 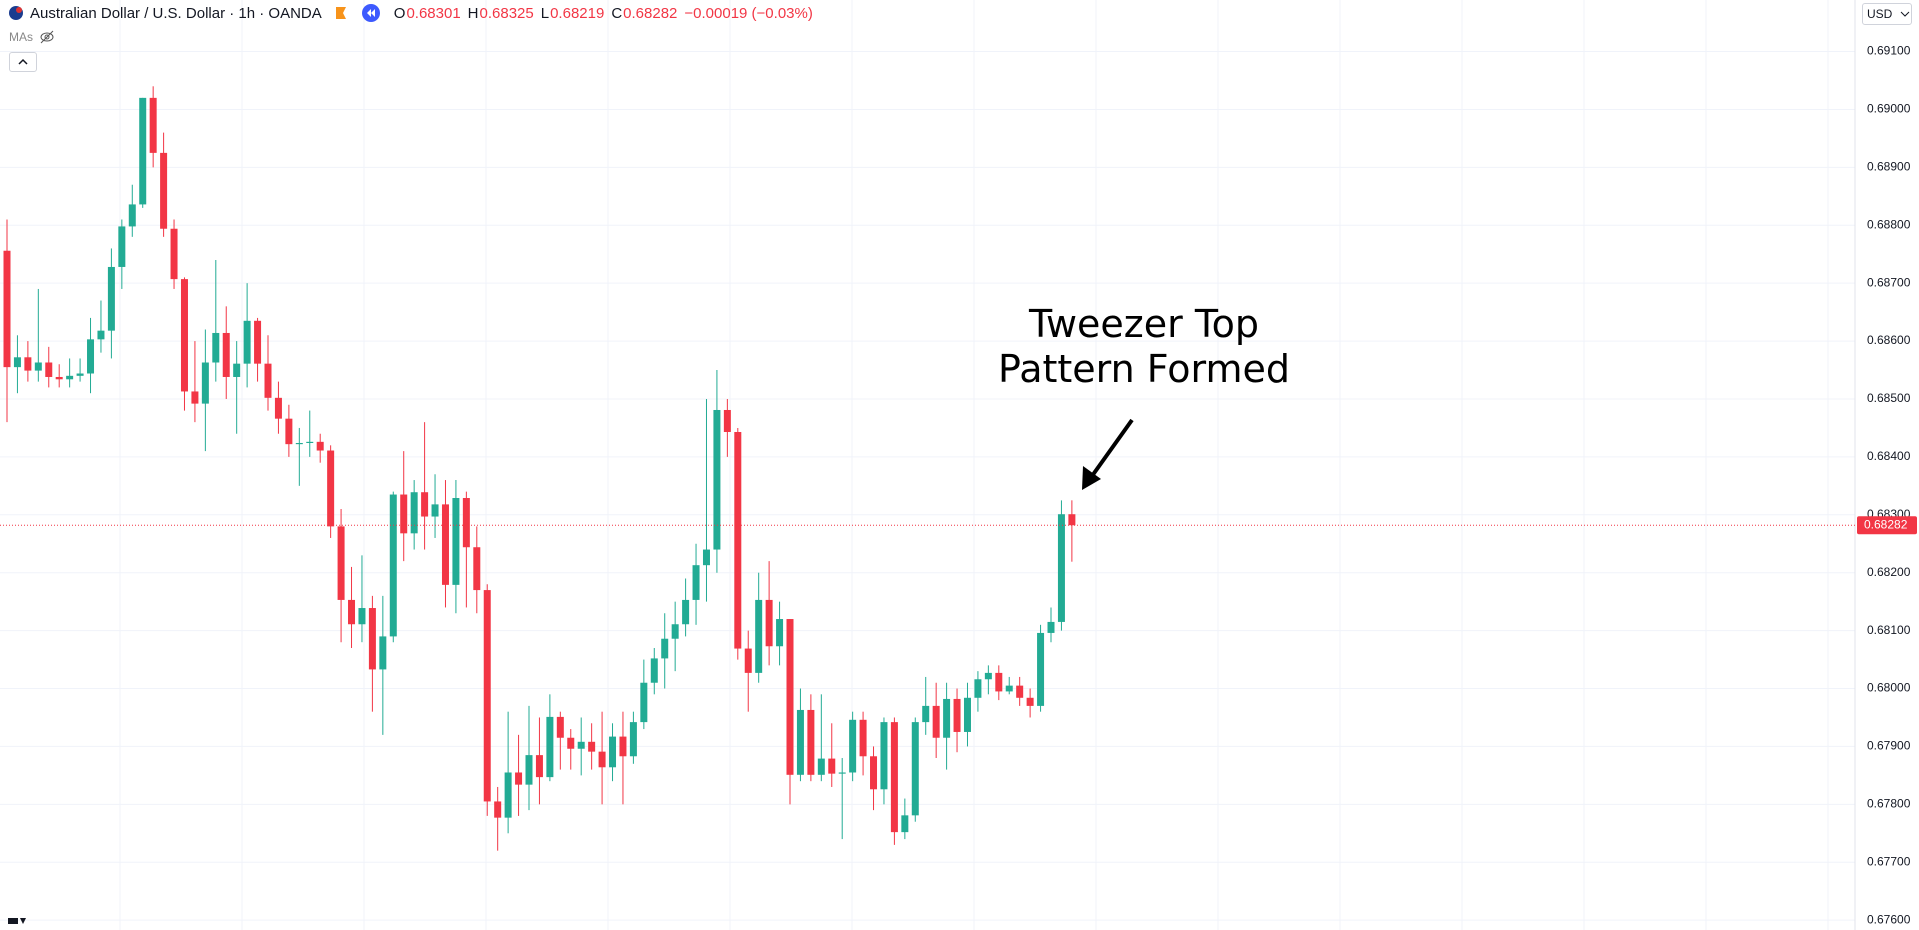 I want to click on ohlc-label: C, so click(x=617, y=13).